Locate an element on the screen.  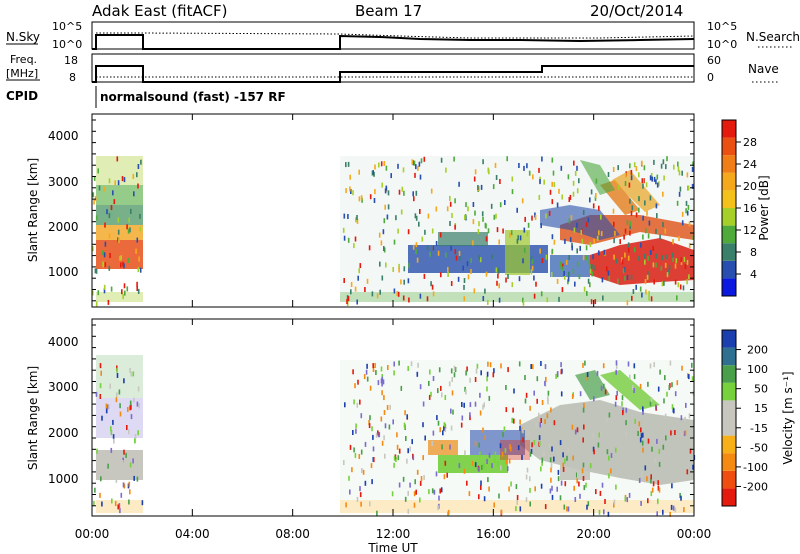
beam-title: Beam 17 is located at coordinates (388, 11).